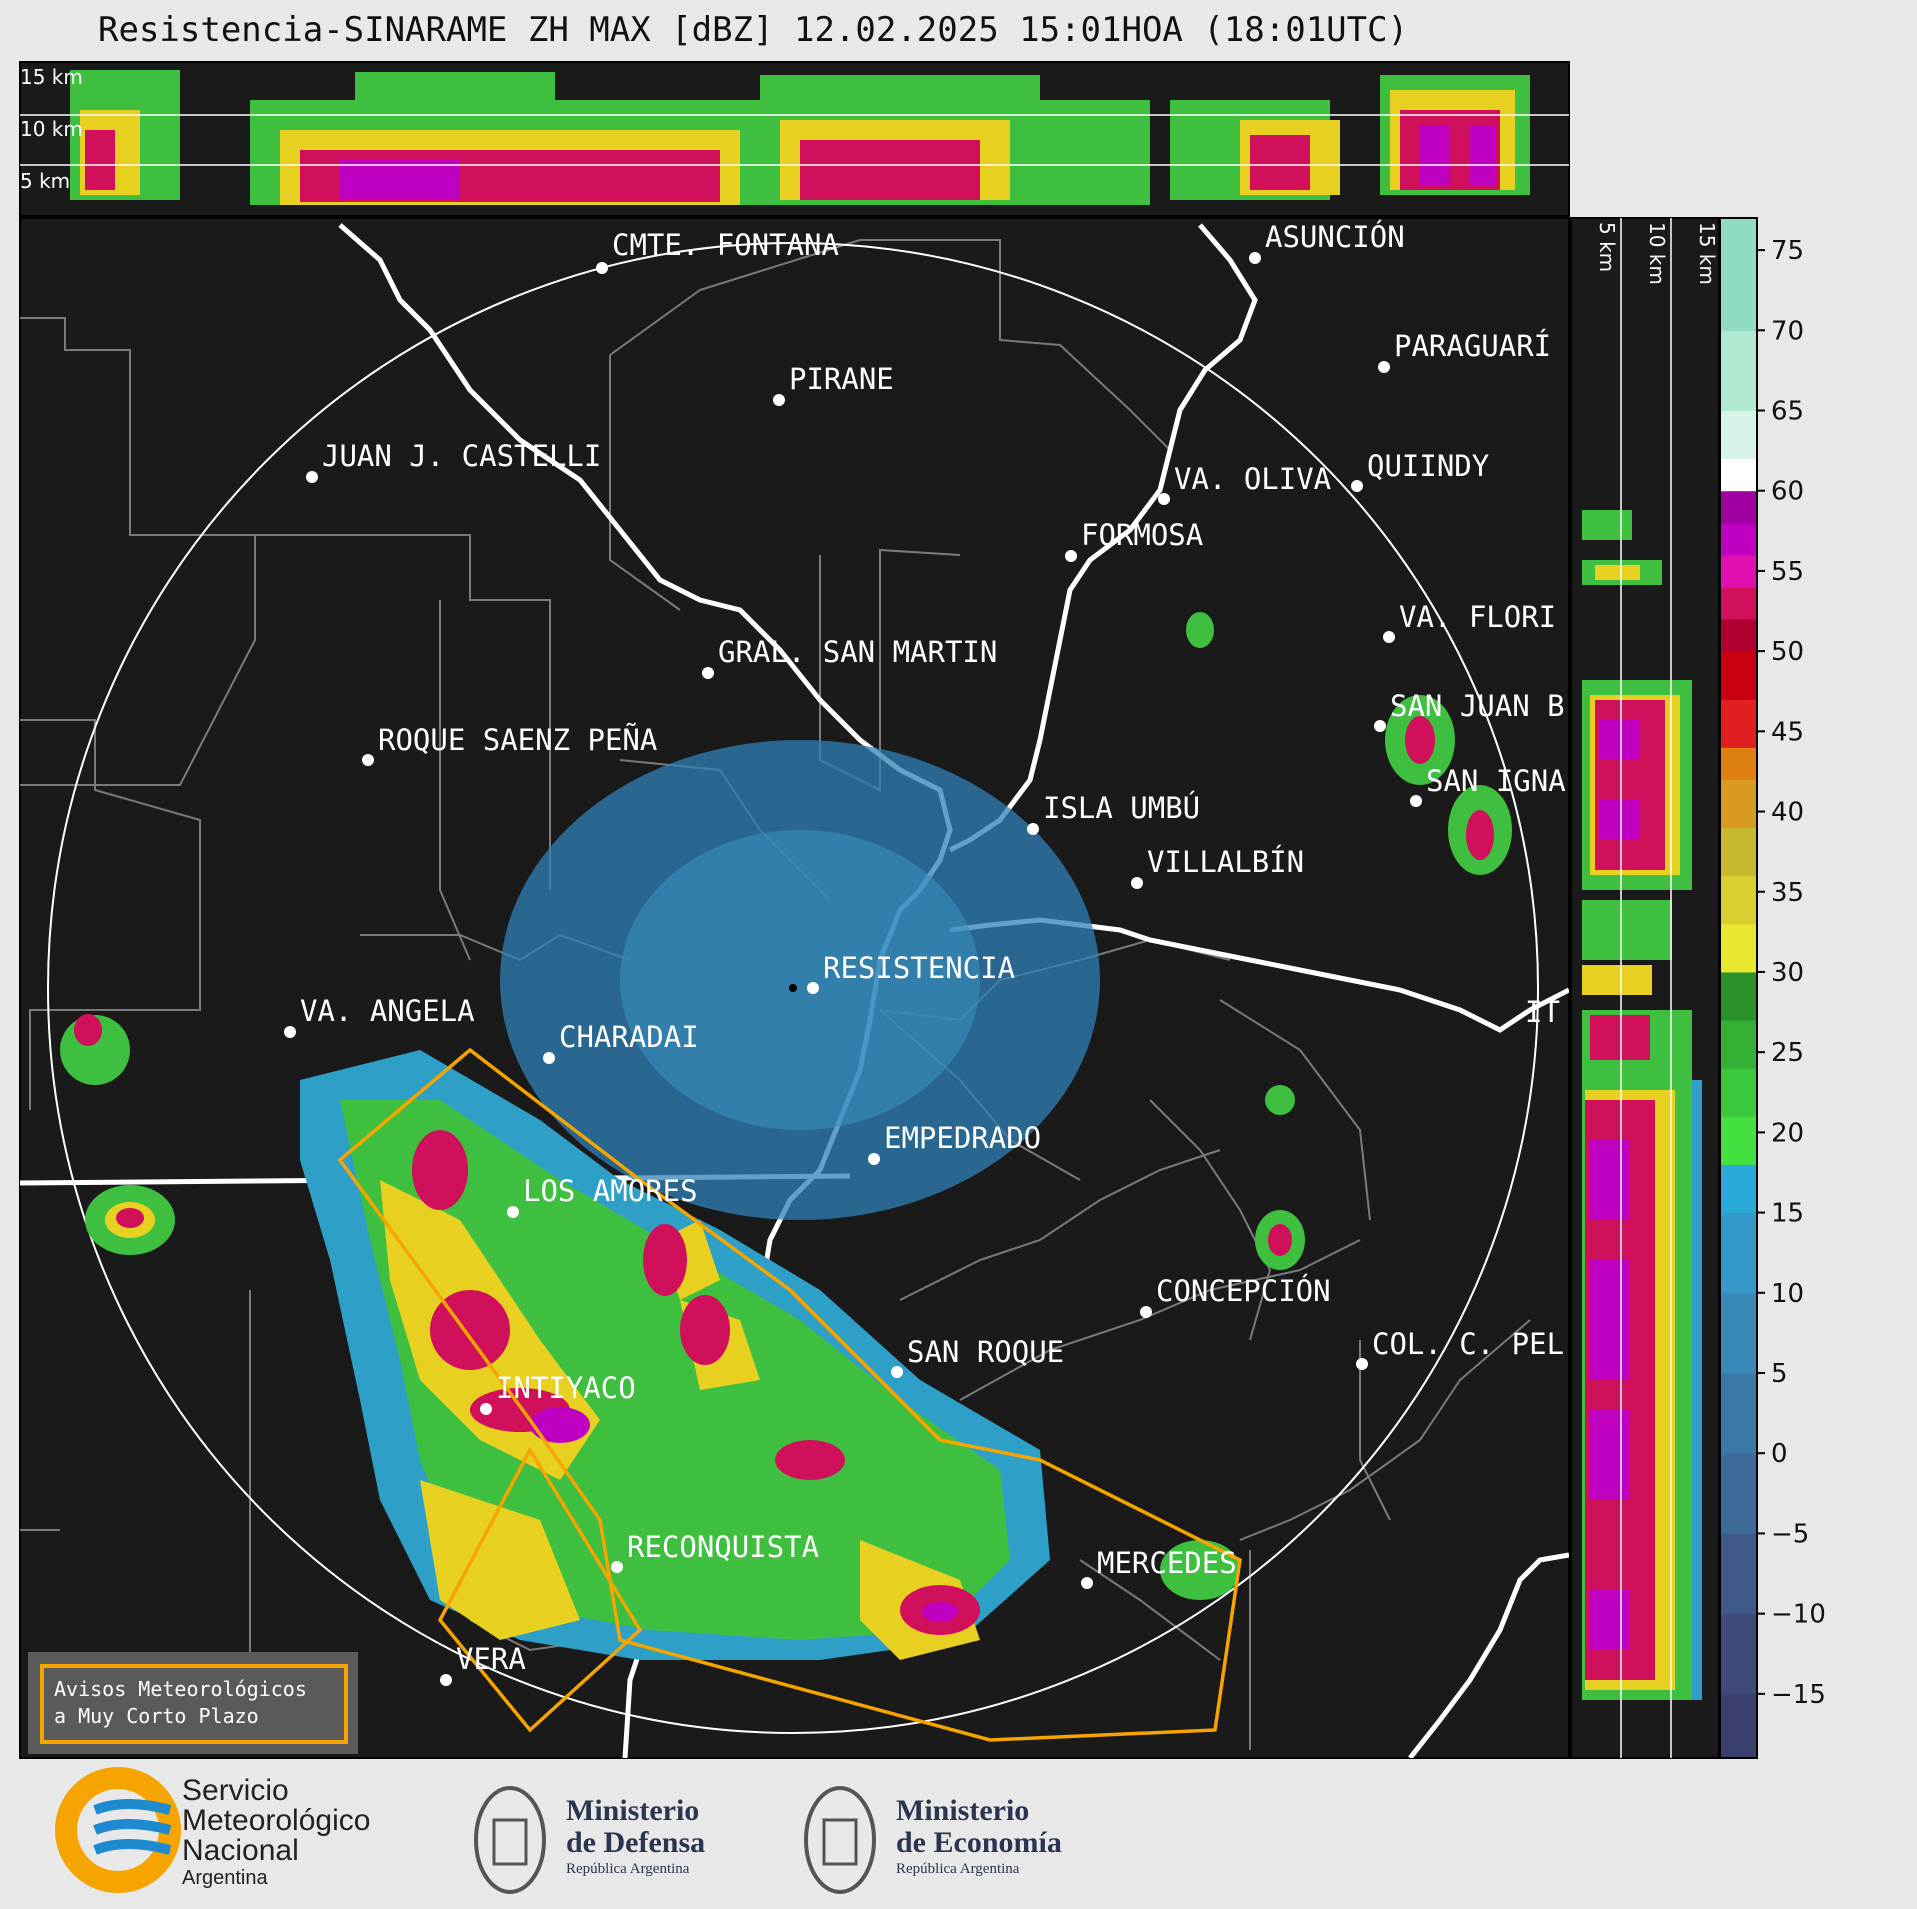  I want to click on colorbar-tick-label: 55, so click(1787, 572).